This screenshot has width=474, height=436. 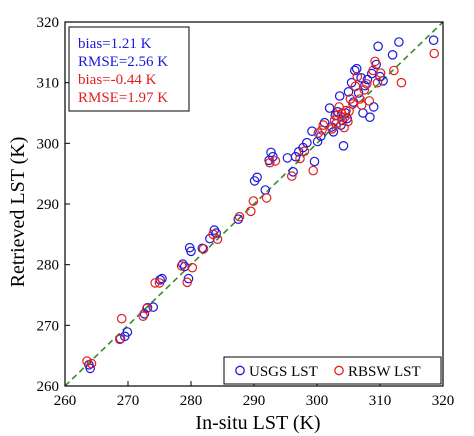 What do you see at coordinates (48, 144) in the screenshot?
I see `y-tick-label: 300` at bounding box center [48, 144].